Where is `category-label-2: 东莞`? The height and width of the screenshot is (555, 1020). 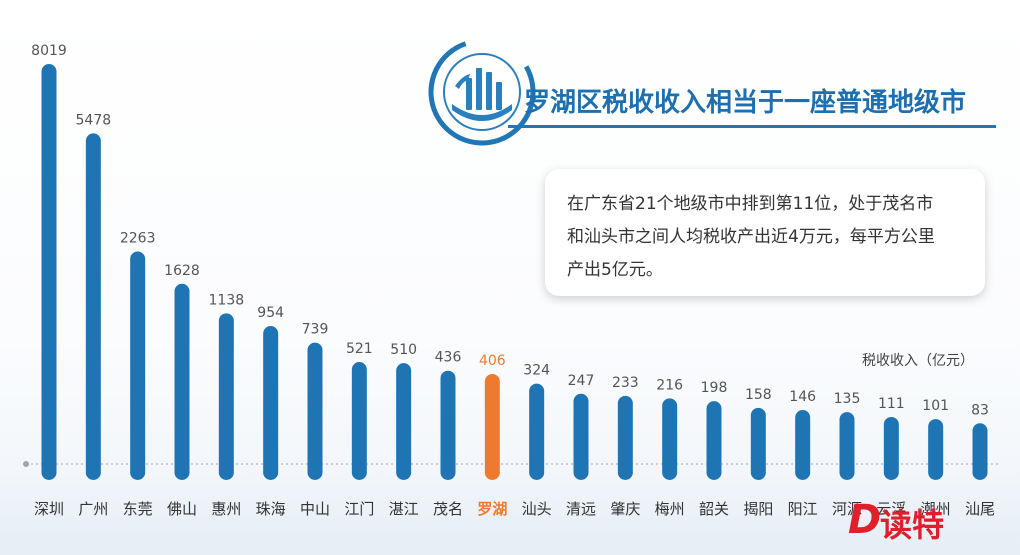 category-label-2: 东莞 is located at coordinates (138, 509).